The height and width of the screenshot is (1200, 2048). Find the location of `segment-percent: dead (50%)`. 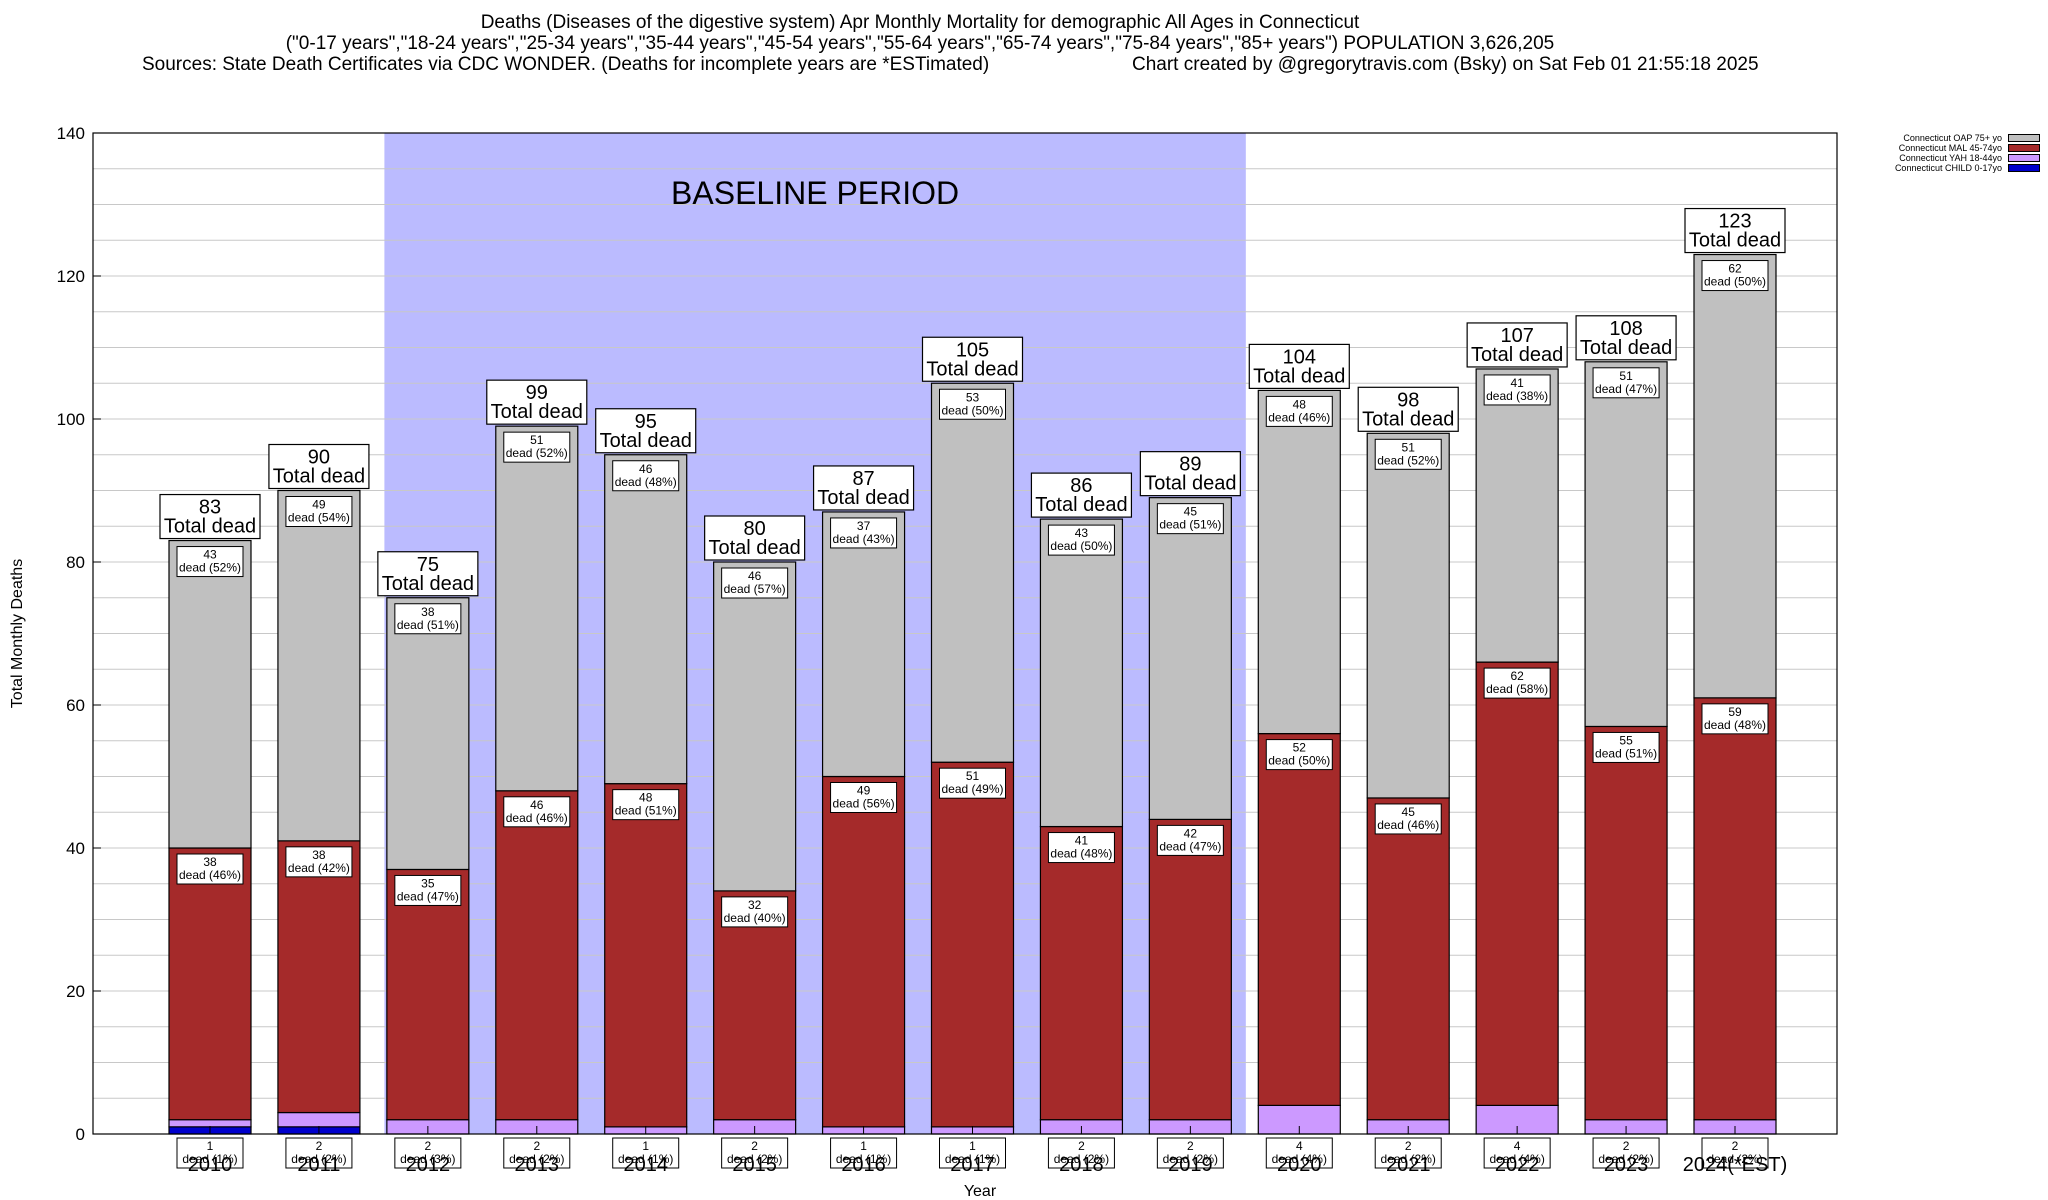

segment-percent: dead (50%) is located at coordinates (1735, 282).